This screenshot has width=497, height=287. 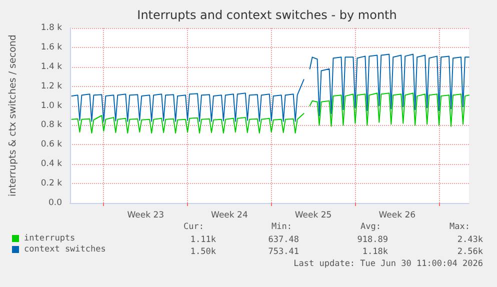 I want to click on legend-label: interrupts, so click(x=50, y=239).